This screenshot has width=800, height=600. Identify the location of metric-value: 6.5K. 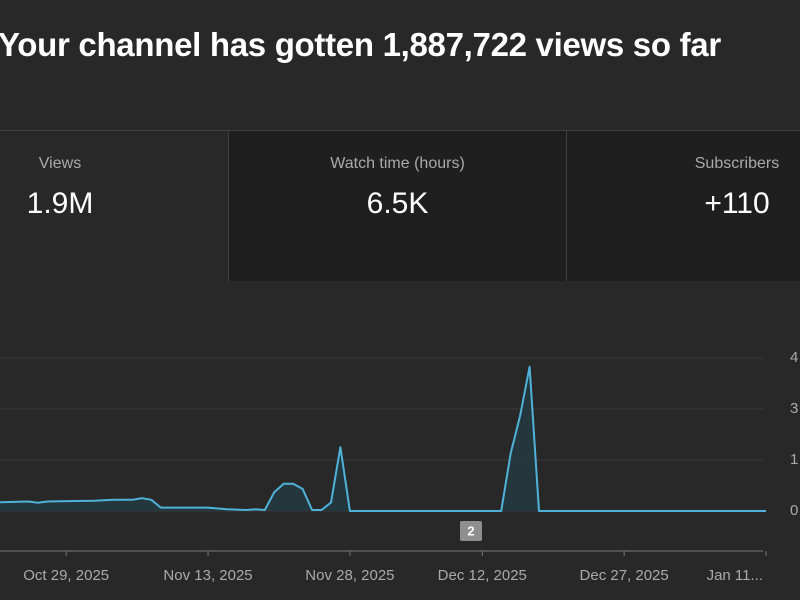
(397, 203).